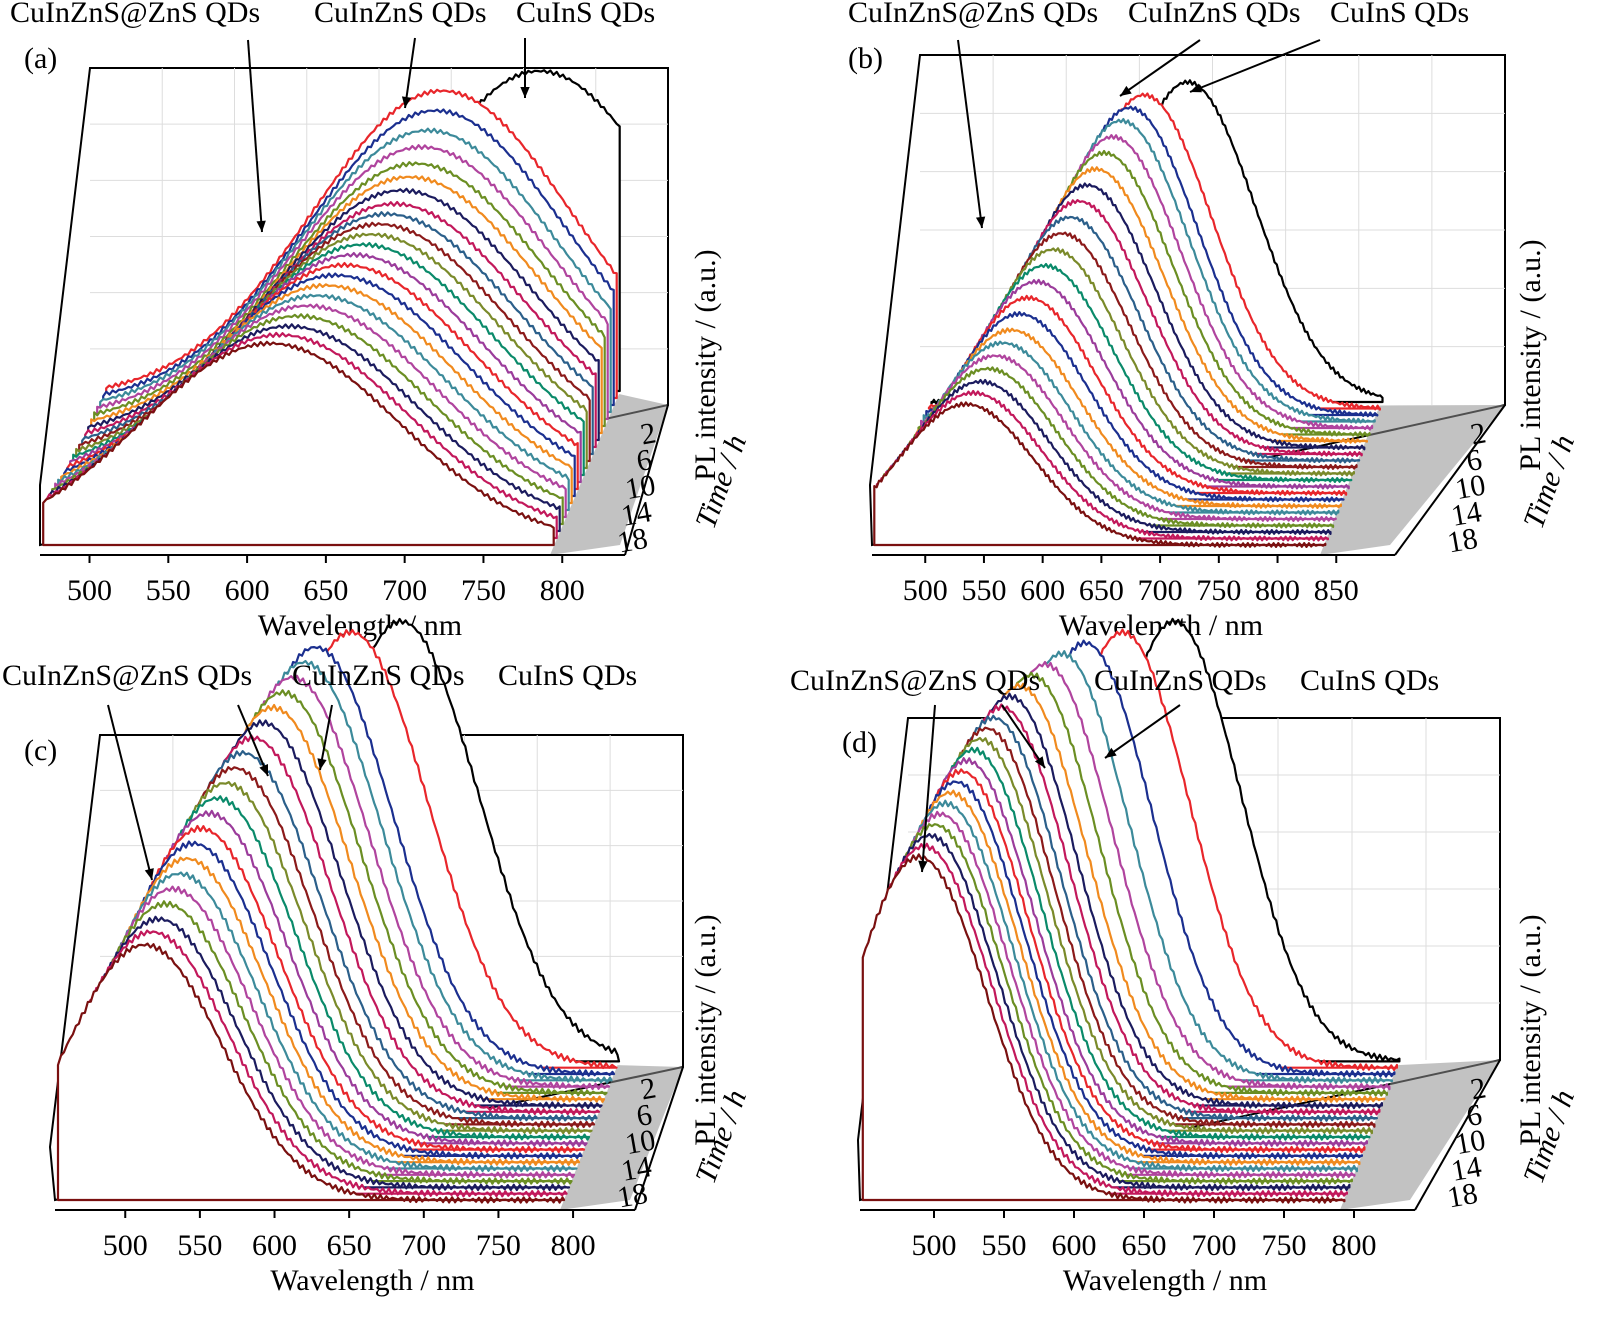  I want to click on x-tick-label: 850, so click(1336, 590).